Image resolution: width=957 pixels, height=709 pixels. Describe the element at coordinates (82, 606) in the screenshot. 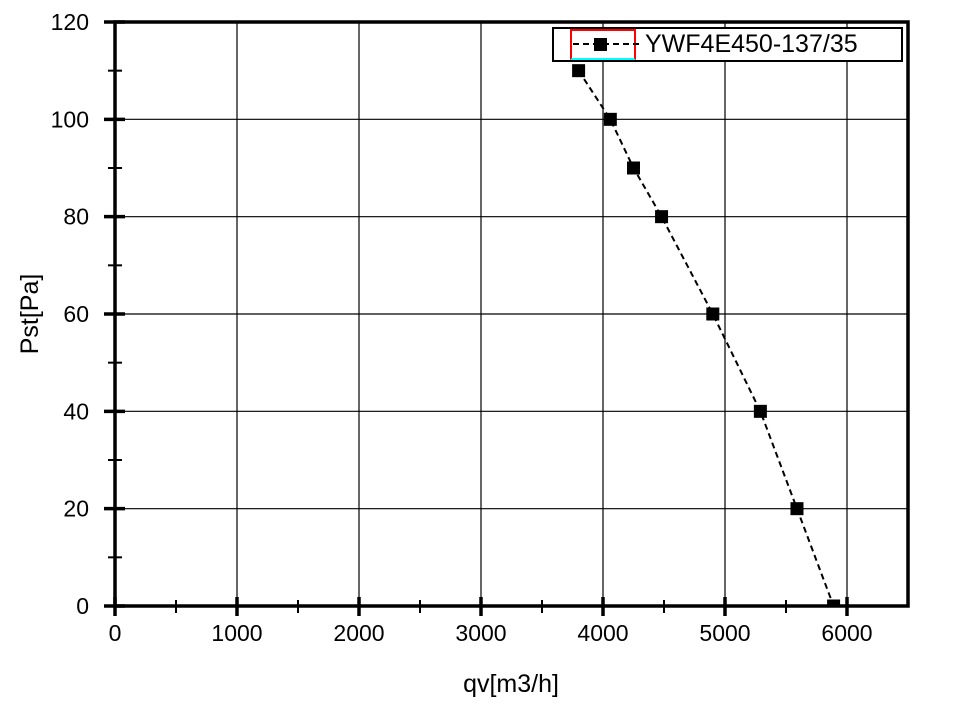

I see `y-tick-label: 0` at that location.